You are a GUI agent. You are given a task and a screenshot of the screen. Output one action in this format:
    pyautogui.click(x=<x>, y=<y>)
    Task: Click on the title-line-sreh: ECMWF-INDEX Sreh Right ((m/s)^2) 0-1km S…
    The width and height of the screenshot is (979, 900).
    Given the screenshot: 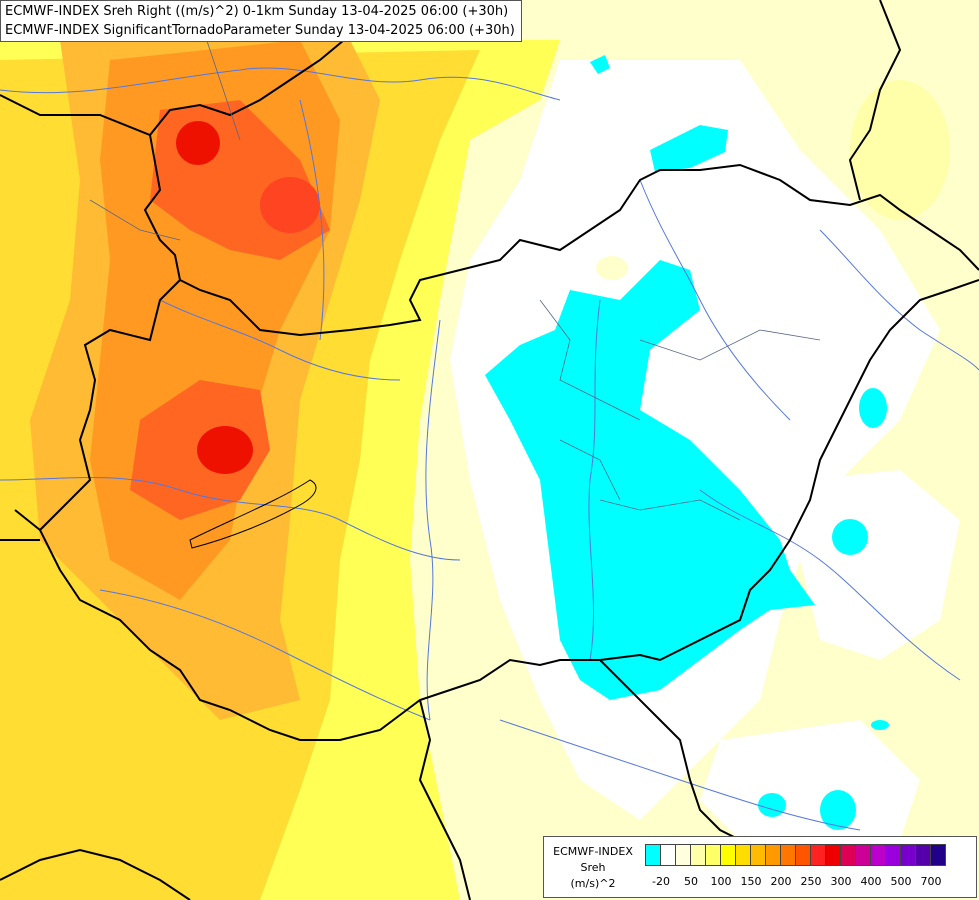 What is the action you would take?
    pyautogui.click(x=257, y=11)
    